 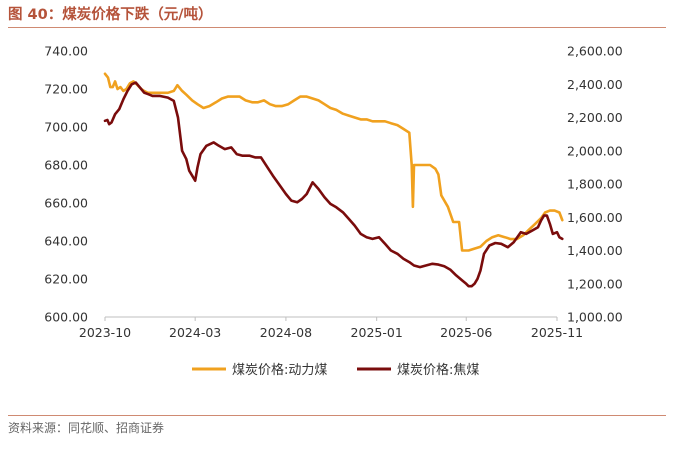 I want to click on legend-label-2: 煤炭价格:焦煤, so click(x=438, y=370).